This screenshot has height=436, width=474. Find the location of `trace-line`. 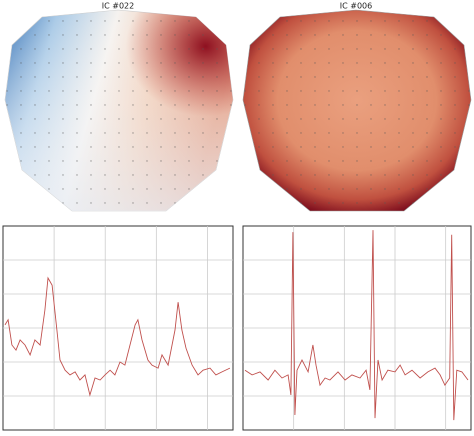

trace-line is located at coordinates (117, 336).